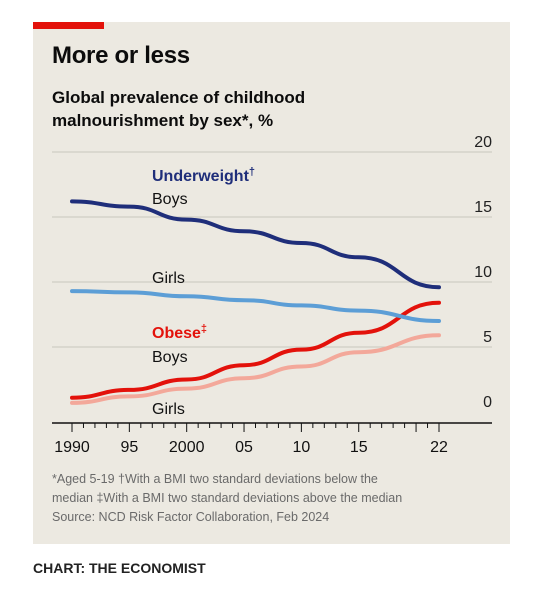  Describe the element at coordinates (203, 175) in the screenshot. I see `group-label-underweight: Underweight†` at that location.